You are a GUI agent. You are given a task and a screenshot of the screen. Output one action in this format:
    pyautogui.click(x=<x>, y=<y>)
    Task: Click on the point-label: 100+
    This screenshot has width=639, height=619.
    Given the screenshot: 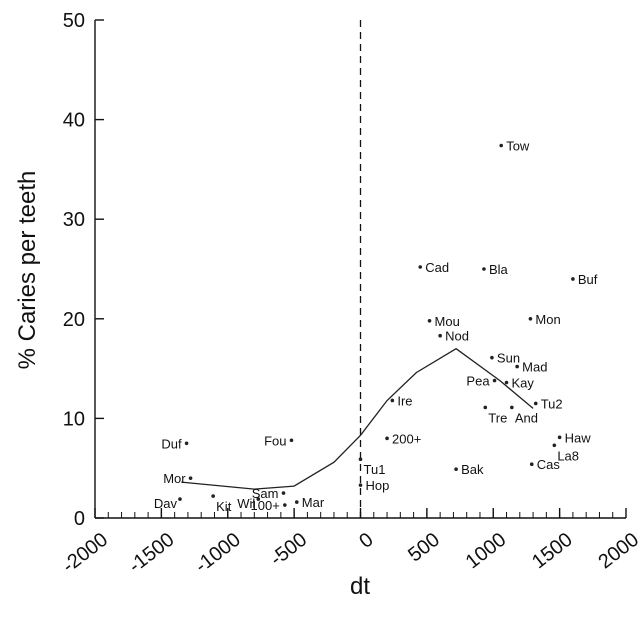 What is the action you would take?
    pyautogui.click(x=265, y=505)
    